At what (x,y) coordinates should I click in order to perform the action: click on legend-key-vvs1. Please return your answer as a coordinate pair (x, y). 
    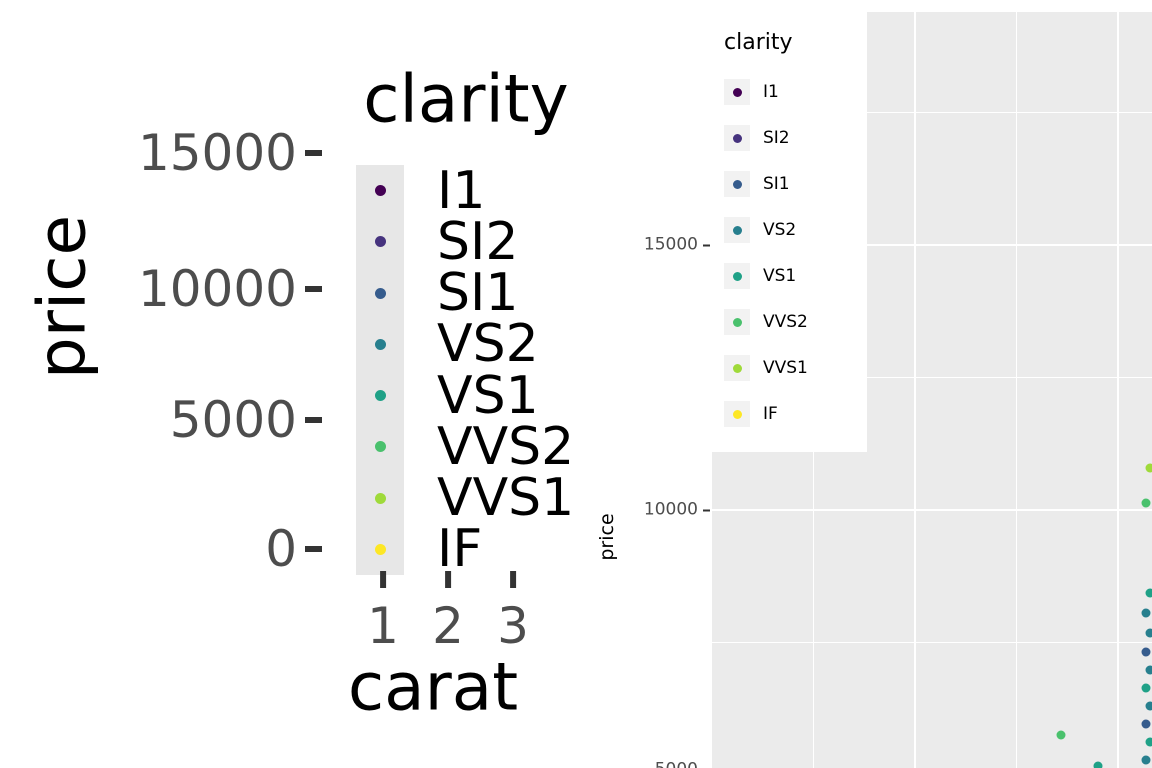
    Looking at the image, I should click on (380, 498).